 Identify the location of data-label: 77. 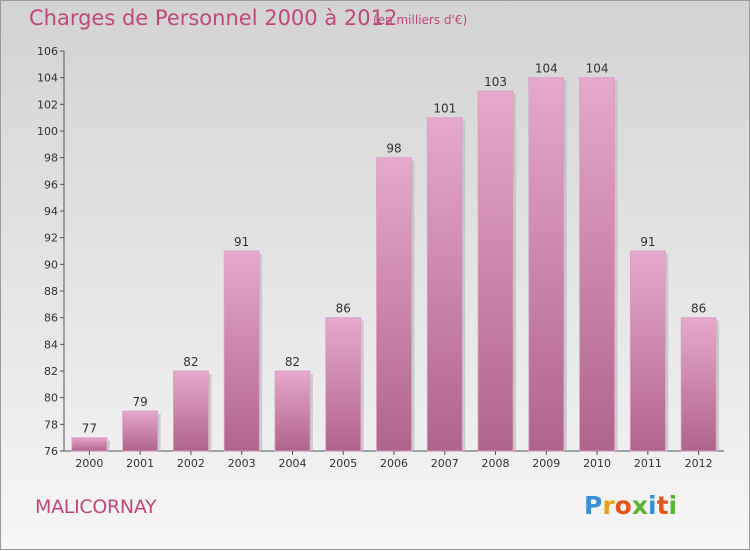
(89, 429).